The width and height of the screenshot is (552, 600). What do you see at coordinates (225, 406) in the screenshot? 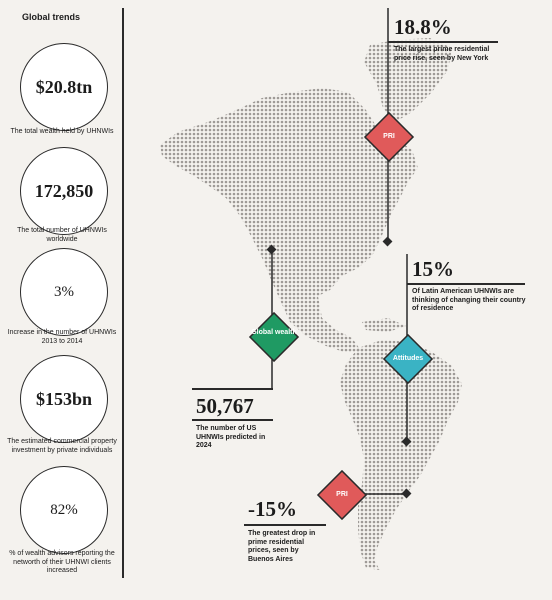
I see `us-uhnwi-value: 50,767` at bounding box center [225, 406].